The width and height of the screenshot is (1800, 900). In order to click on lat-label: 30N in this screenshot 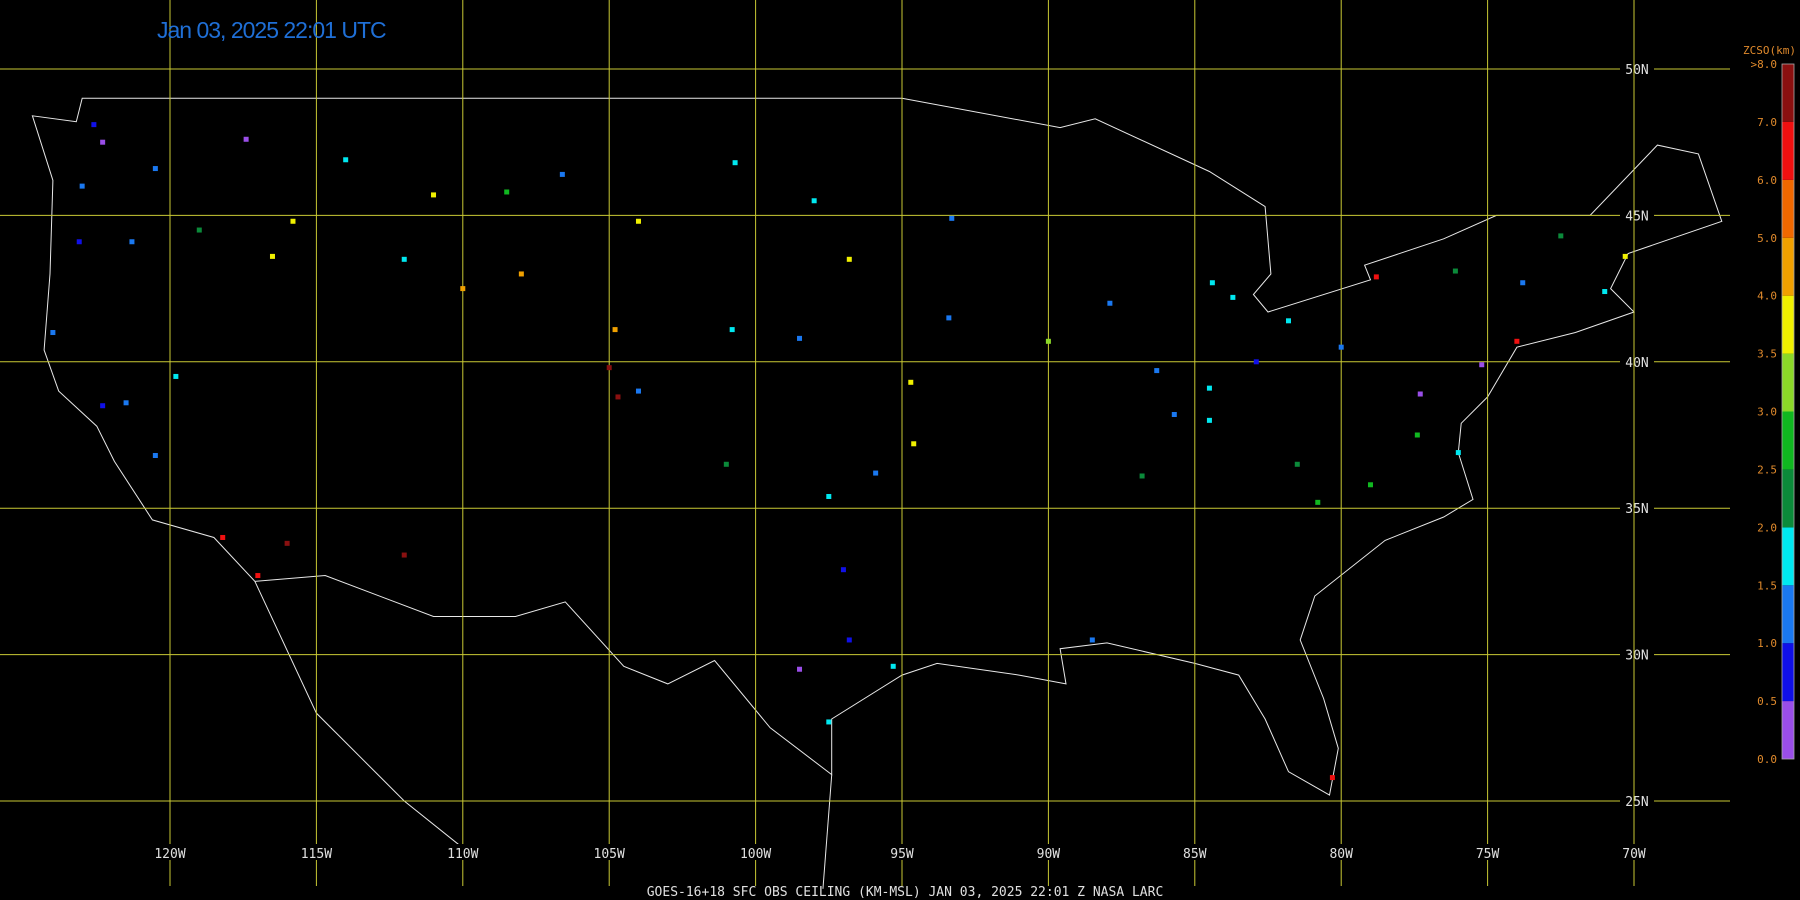, I will do `click(1636, 656)`.